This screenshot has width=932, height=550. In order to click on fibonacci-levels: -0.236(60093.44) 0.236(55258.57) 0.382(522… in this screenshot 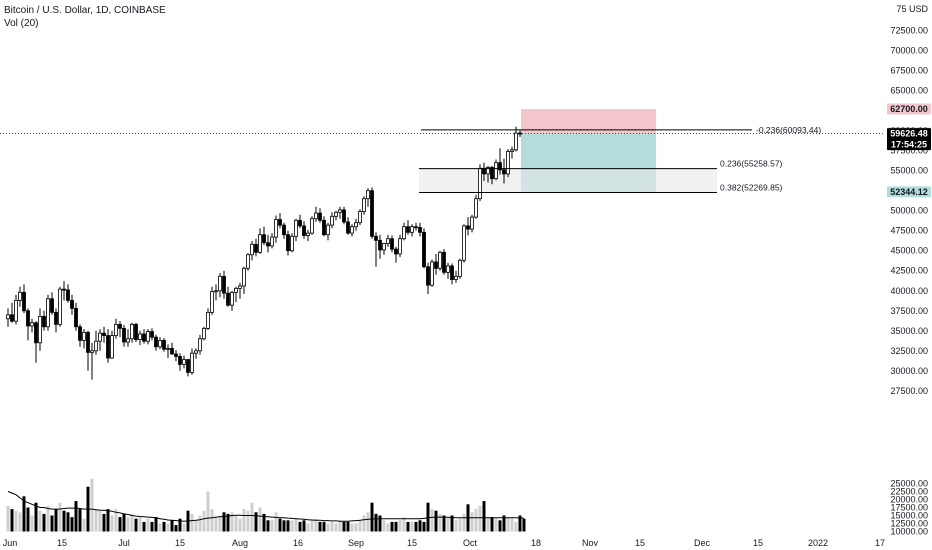, I will do `click(620, 159)`.